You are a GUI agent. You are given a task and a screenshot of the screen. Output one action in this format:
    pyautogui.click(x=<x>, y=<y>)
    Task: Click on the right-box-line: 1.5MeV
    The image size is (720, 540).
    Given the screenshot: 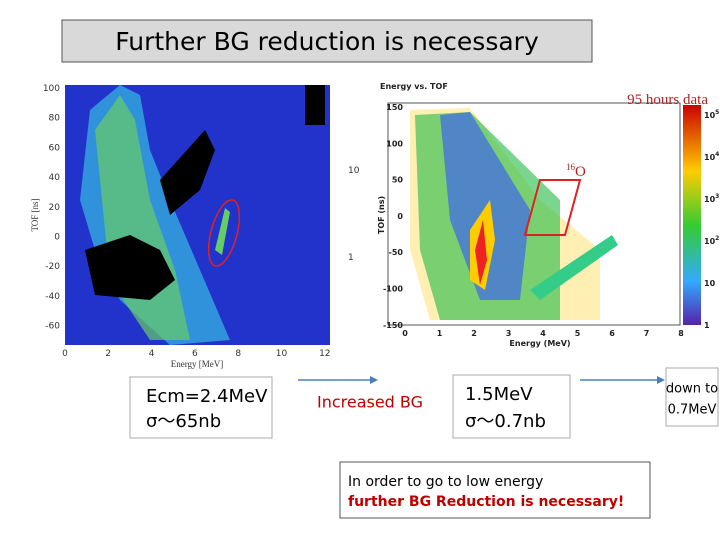 What is the action you would take?
    pyautogui.click(x=499, y=394)
    